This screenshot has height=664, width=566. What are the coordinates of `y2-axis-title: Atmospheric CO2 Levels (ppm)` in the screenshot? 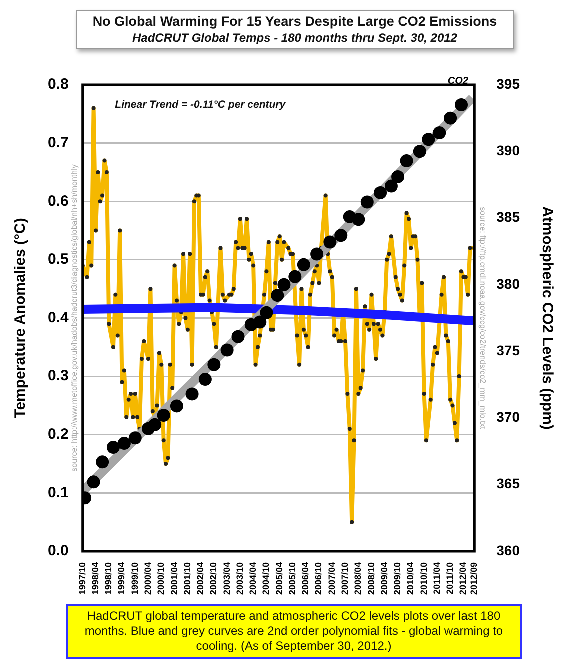 It's located at (547, 318).